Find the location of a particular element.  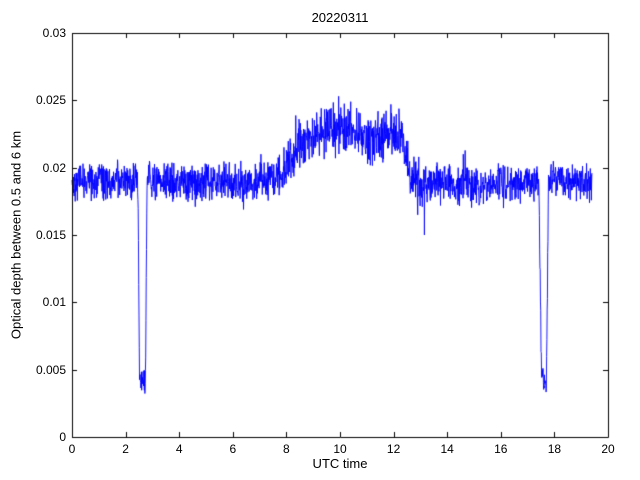

x-tick-label: 14 is located at coordinates (447, 449).